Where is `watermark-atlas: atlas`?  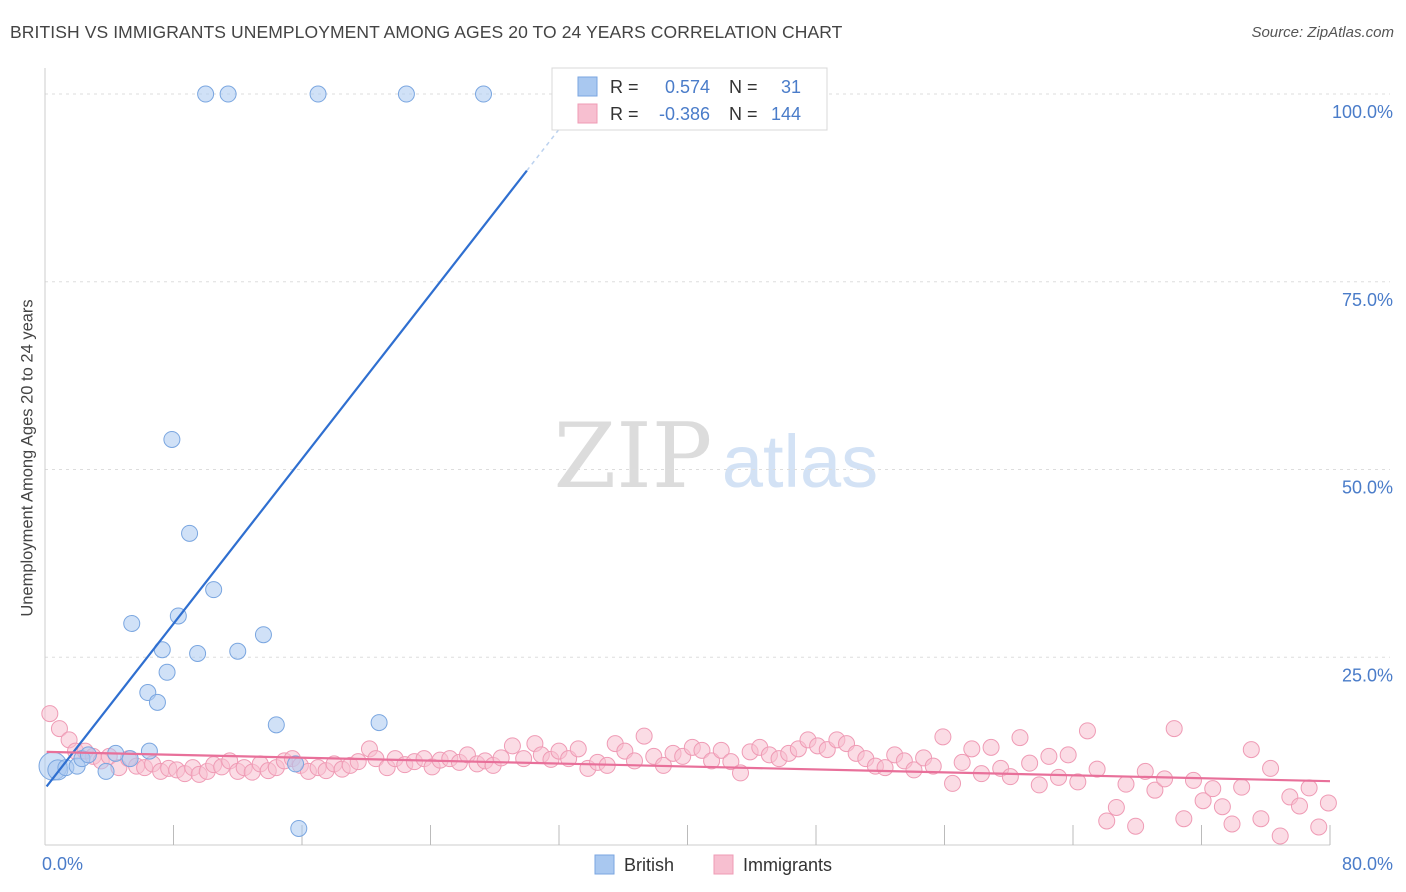
watermark-atlas: atlas is located at coordinates (800, 461).